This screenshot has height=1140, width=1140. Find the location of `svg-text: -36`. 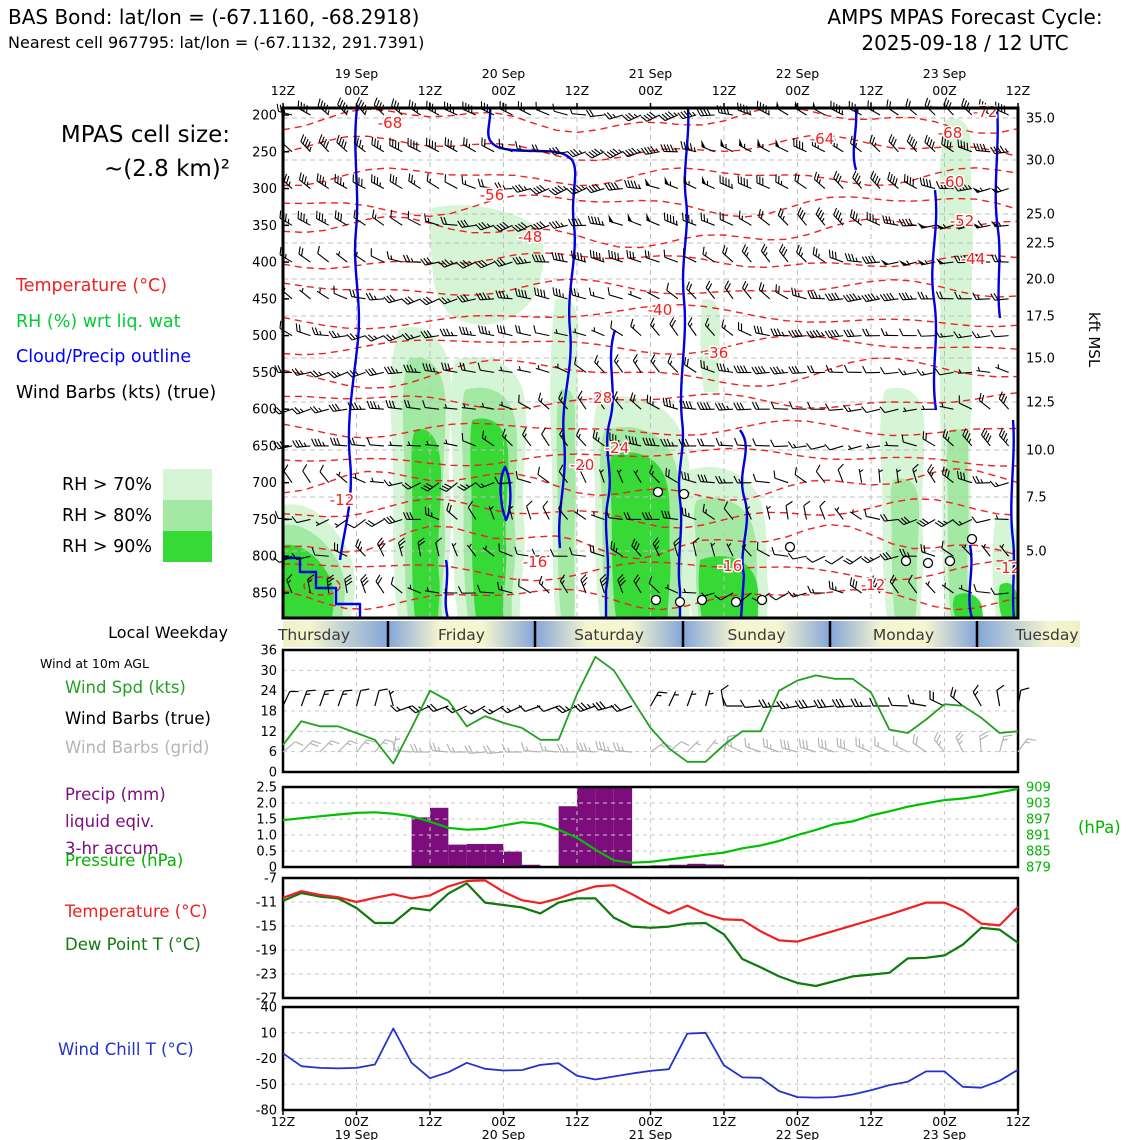

svg-text: -36 is located at coordinates (716, 353).